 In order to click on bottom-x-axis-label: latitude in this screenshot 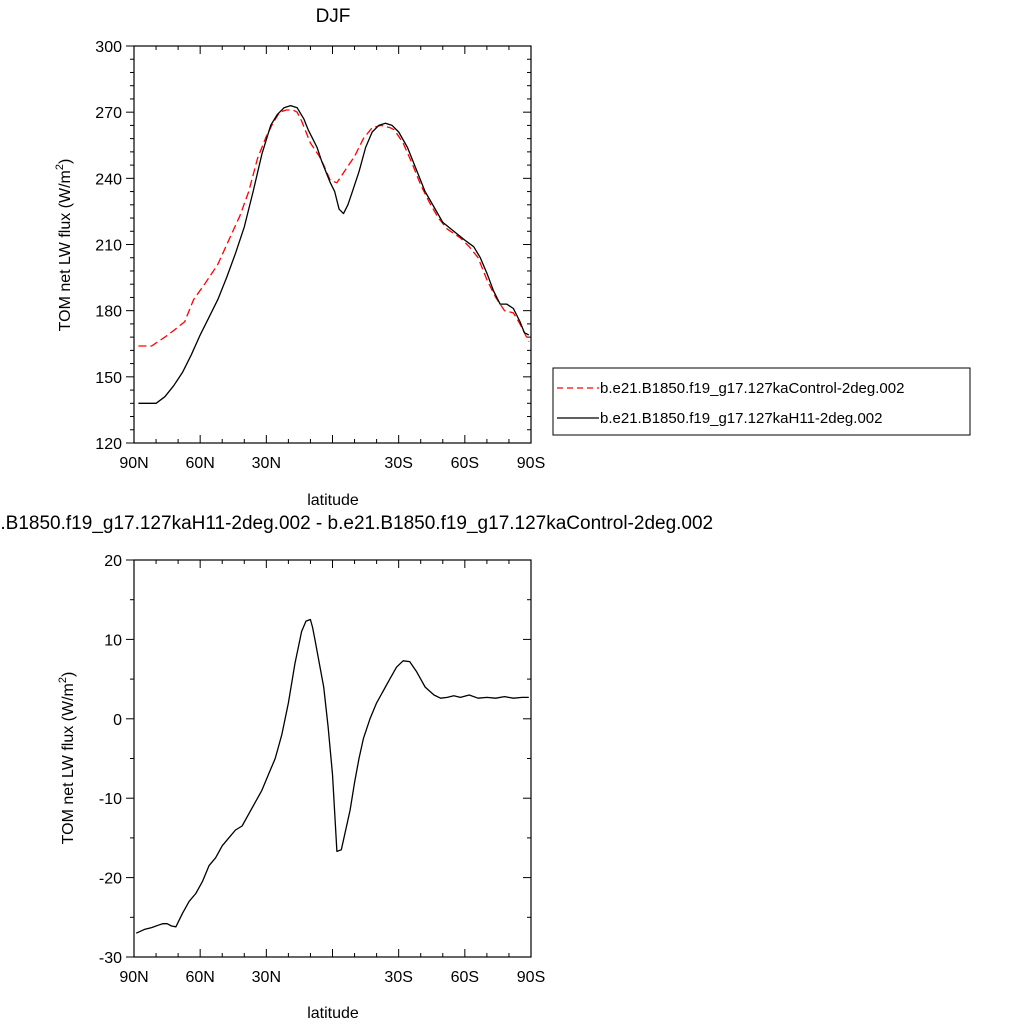, I will do `click(333, 1013)`.